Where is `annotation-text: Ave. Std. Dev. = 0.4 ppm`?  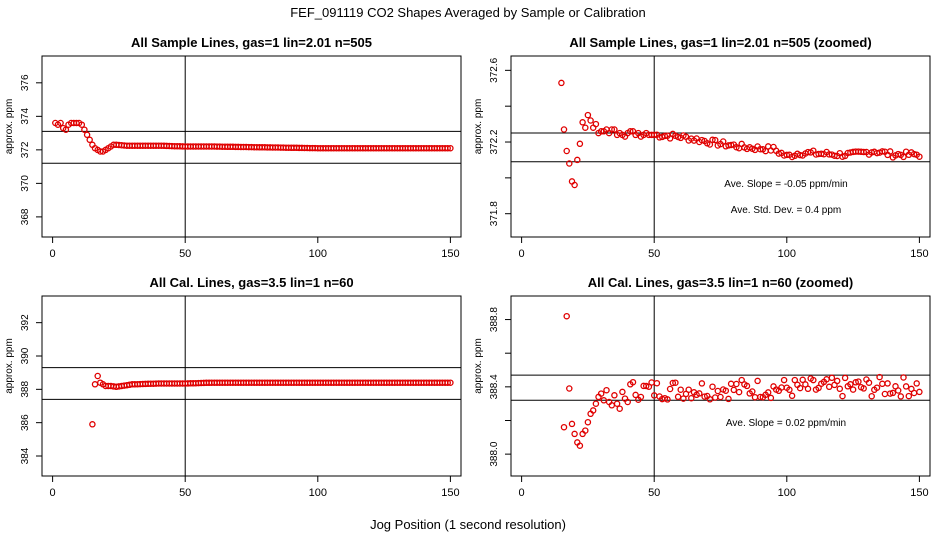
annotation-text: Ave. Std. Dev. = 0.4 ppm is located at coordinates (786, 210).